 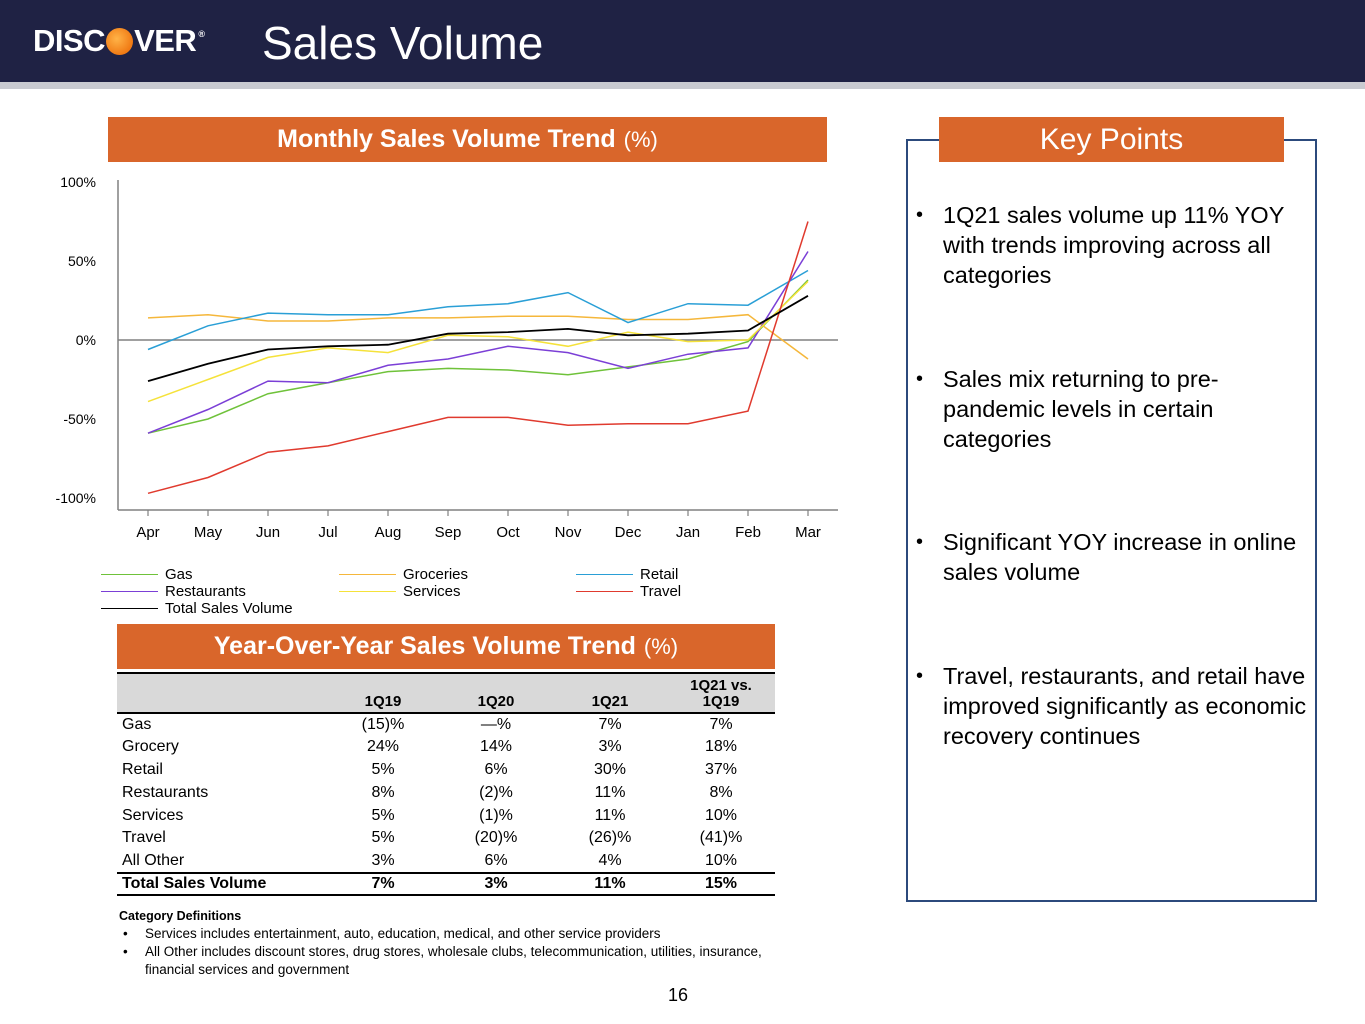 What do you see at coordinates (446, 646) in the screenshot?
I see `yoy-trend-banner: Year-Over-Year Sales Volume Trend (%)` at bounding box center [446, 646].